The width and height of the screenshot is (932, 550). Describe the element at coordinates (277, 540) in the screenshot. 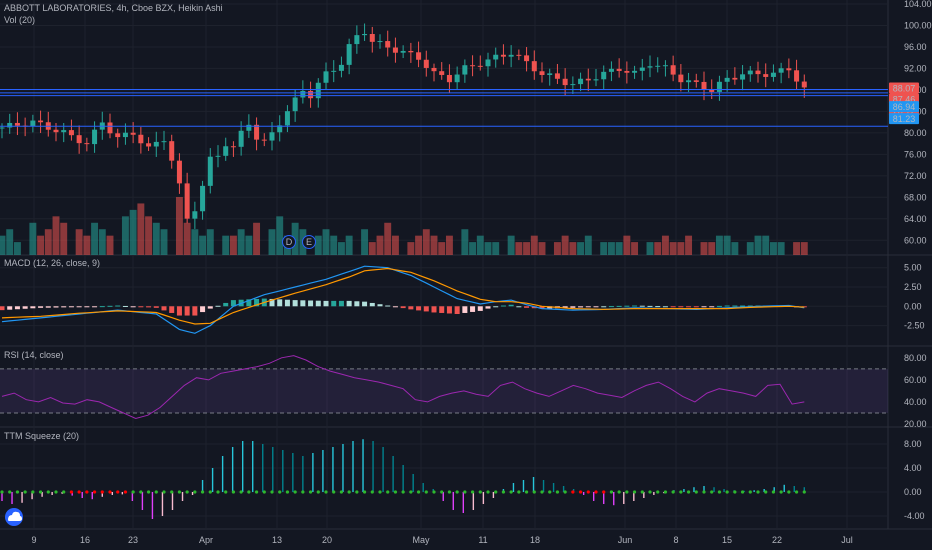

I see `time-tick-label: 13` at that location.